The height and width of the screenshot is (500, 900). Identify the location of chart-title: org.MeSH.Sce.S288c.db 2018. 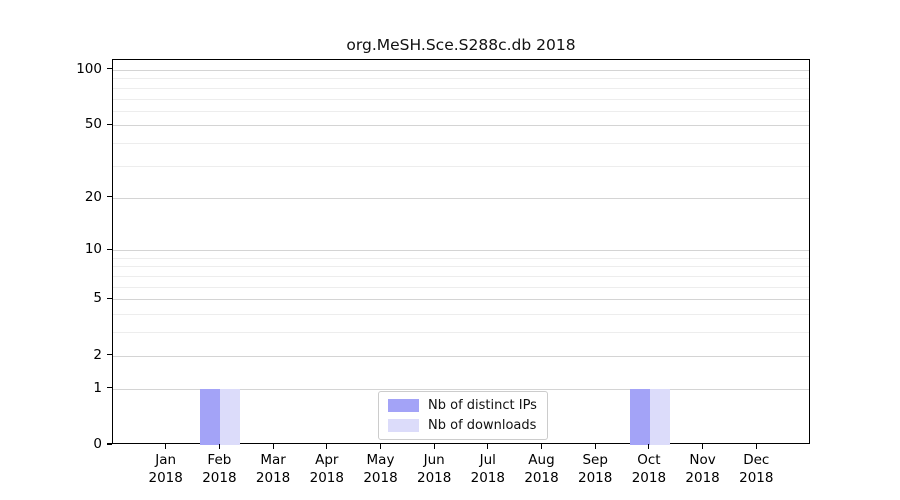
(461, 45).